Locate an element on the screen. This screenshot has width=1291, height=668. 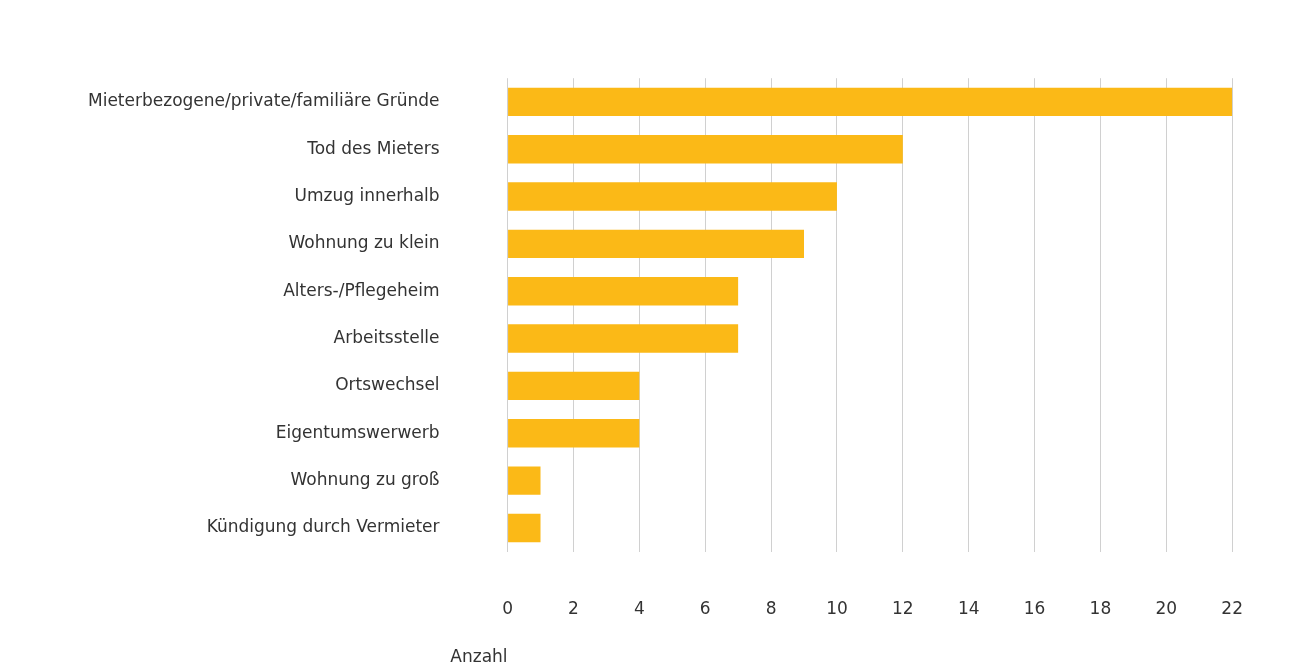
y-tick-label: Umzug innerhalb is located at coordinates (367, 194).